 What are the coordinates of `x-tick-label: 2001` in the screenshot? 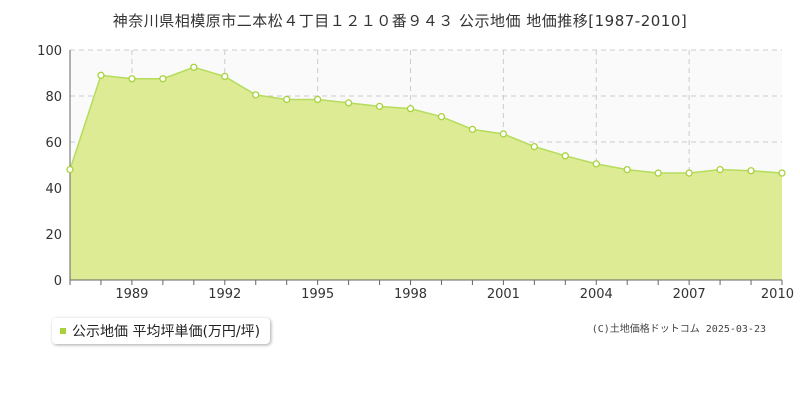 It's located at (503, 294).